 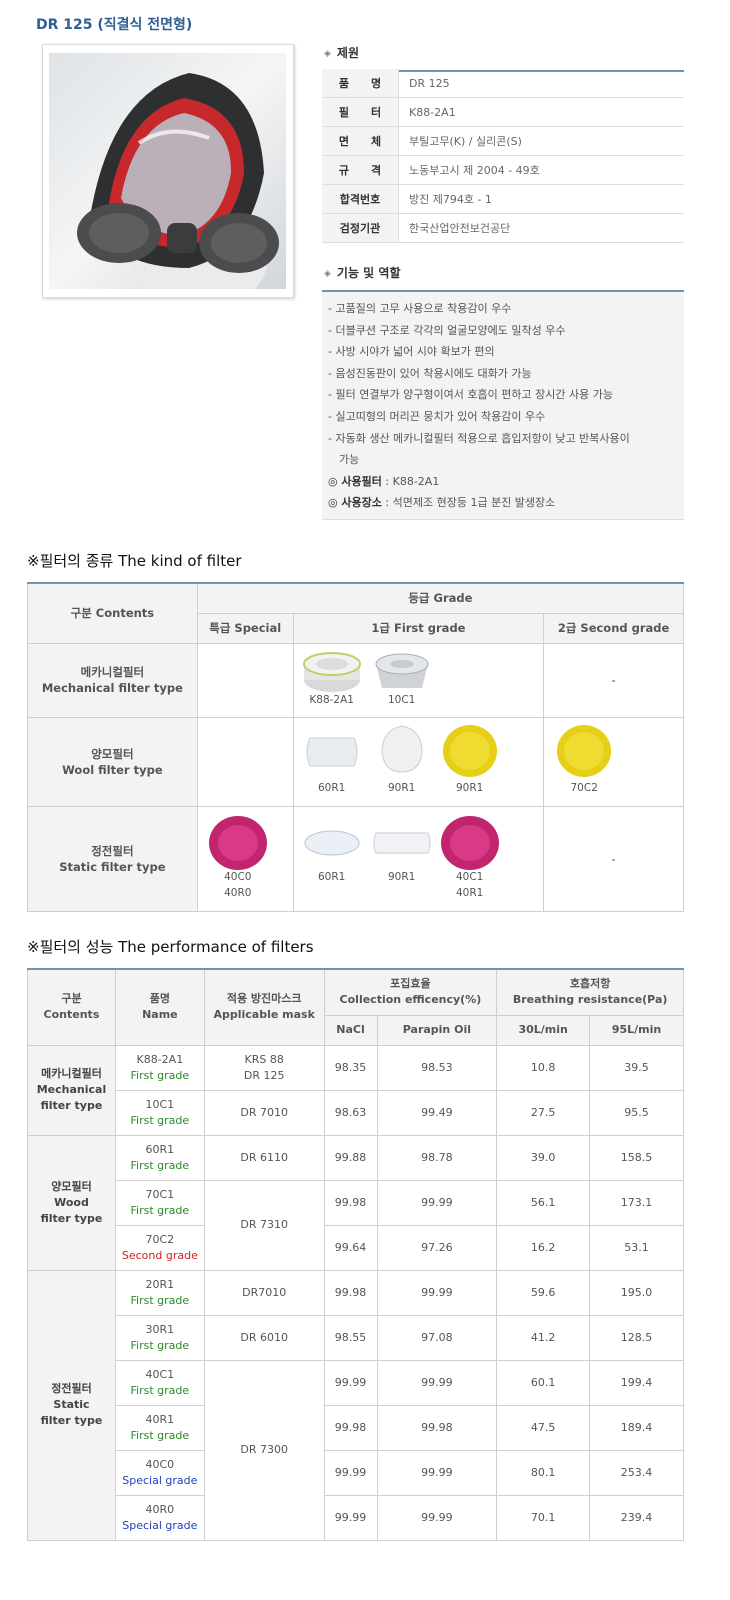 I want to click on kind-cell-special-empty, so click(x=245, y=680).